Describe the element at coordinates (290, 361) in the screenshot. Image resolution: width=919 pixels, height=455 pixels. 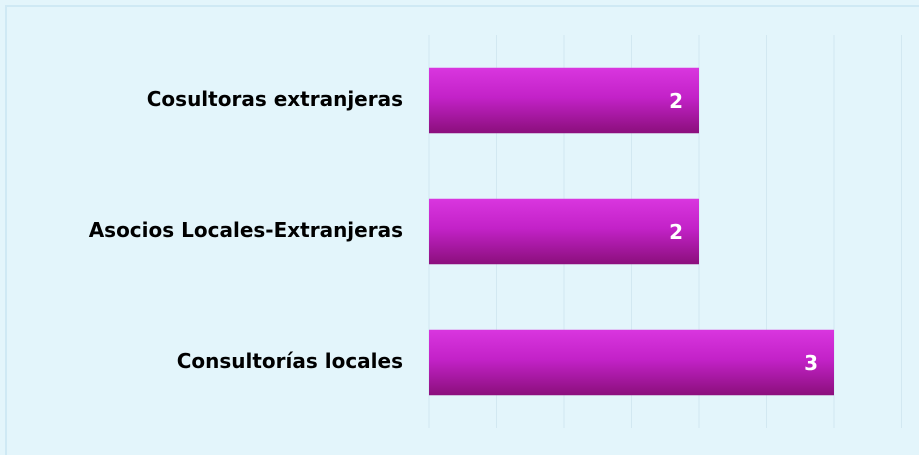
I see `y-tick-label: Consultorías locales` at that location.